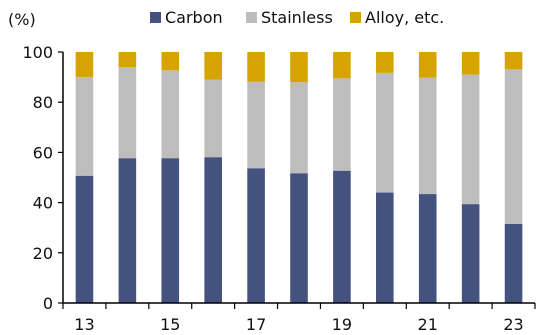 The height and width of the screenshot is (335, 540). Describe the element at coordinates (170, 324) in the screenshot. I see `x-tick-label-15: 15` at that location.